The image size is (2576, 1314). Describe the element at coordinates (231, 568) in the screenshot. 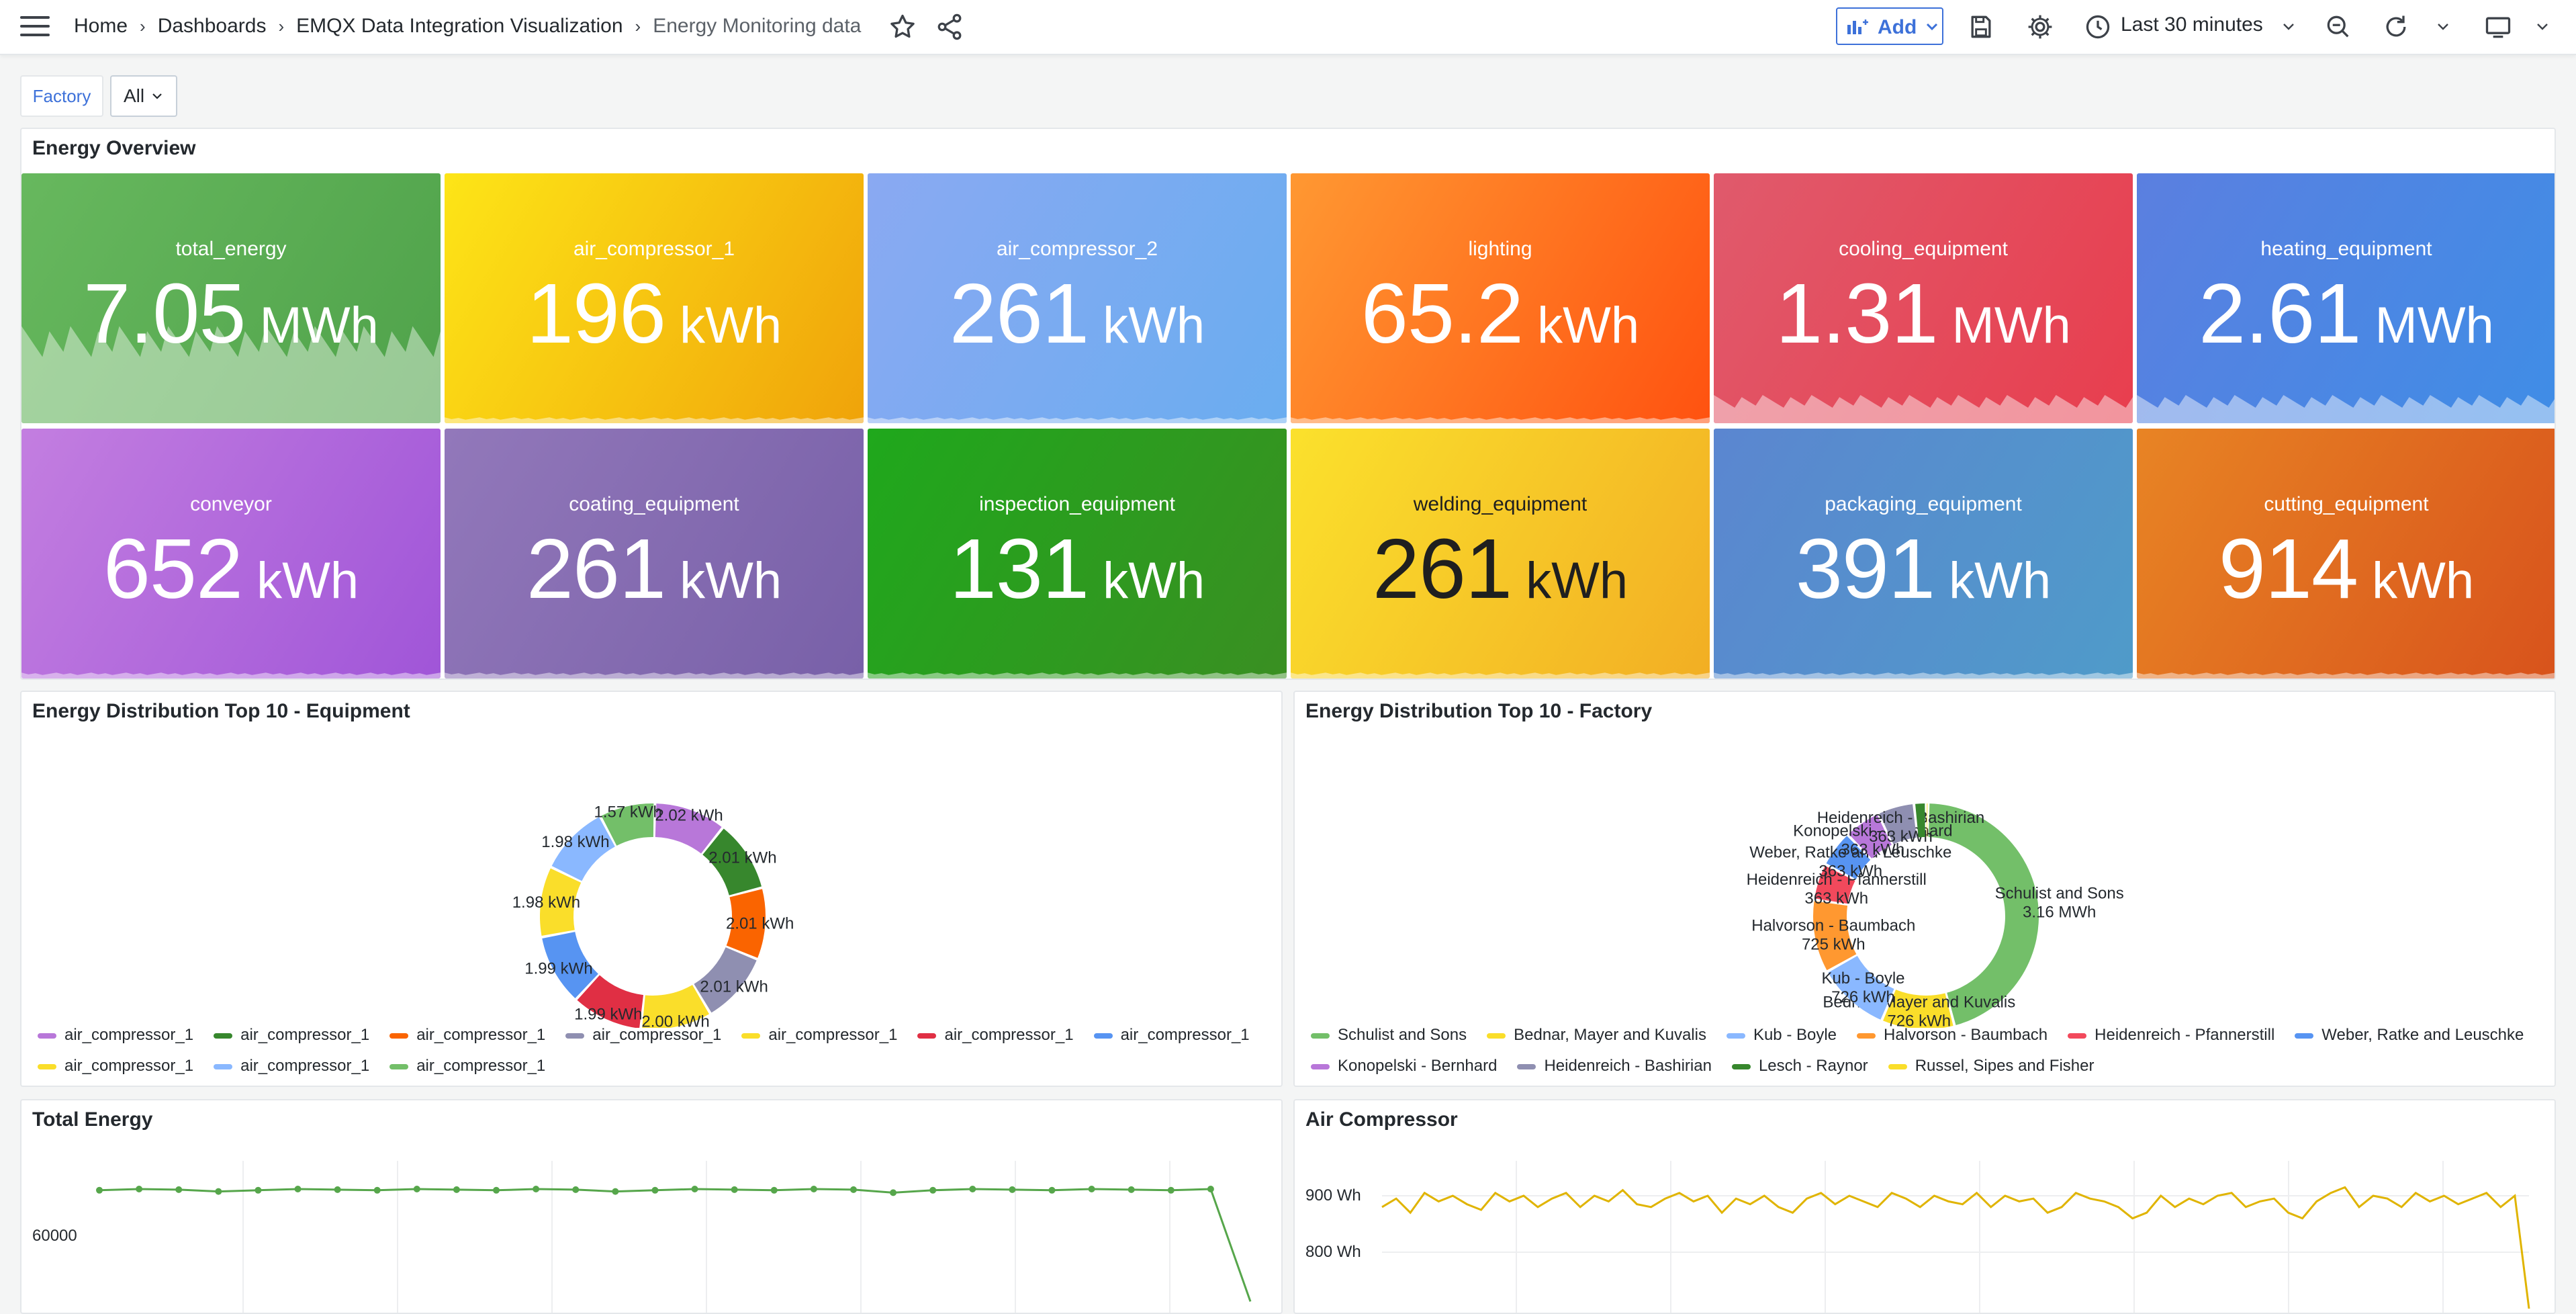

I see `stat-value: 652 kWh` at that location.